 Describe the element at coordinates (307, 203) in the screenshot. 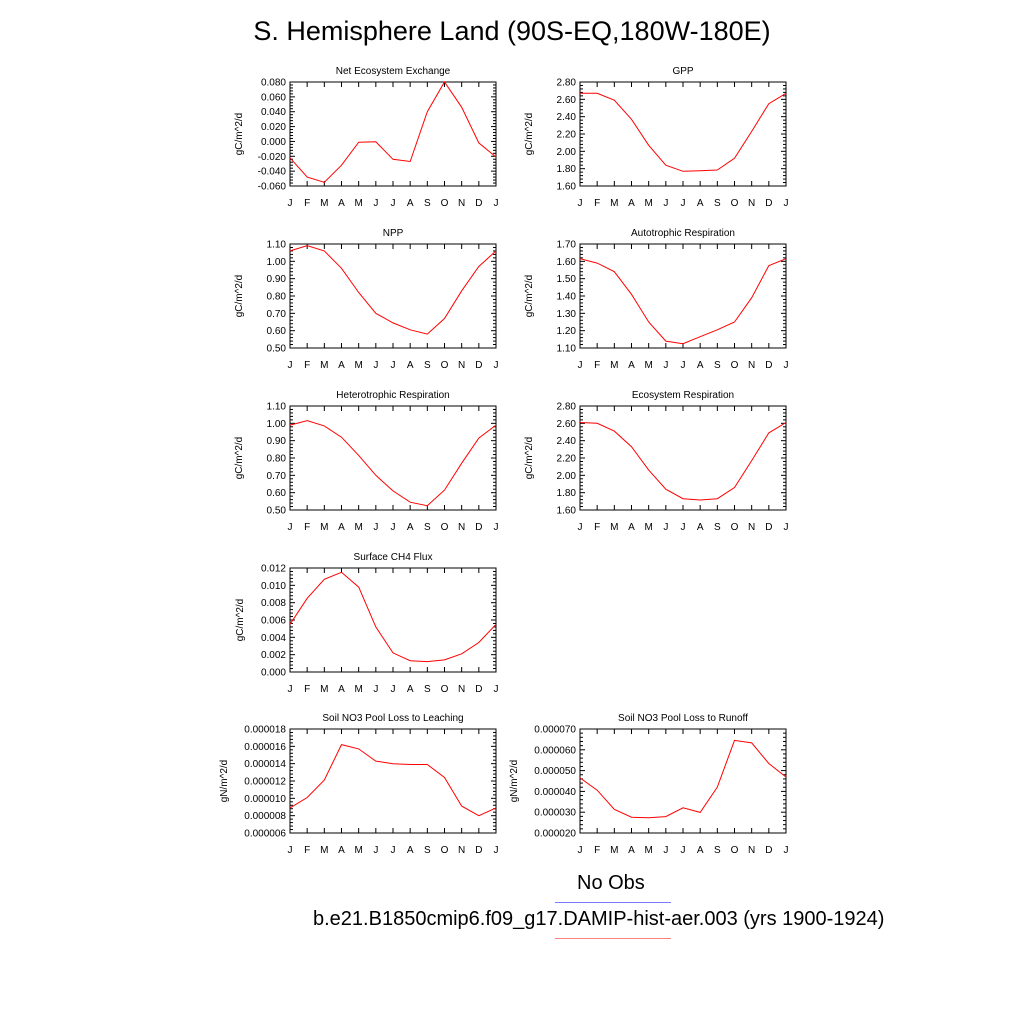

I see `chart-1-x-tick-label: F` at that location.